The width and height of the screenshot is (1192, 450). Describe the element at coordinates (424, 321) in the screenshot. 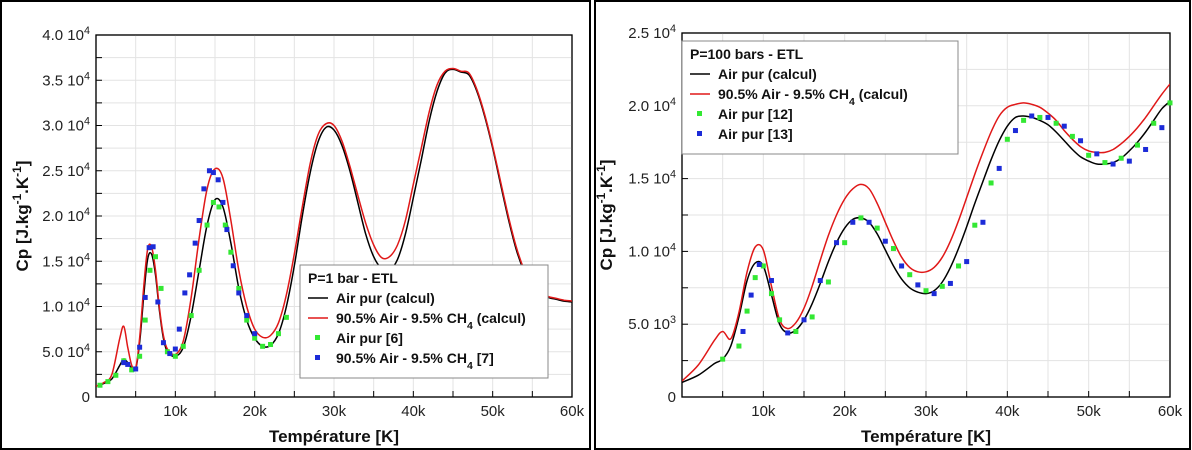

I see `legend-box` at that location.